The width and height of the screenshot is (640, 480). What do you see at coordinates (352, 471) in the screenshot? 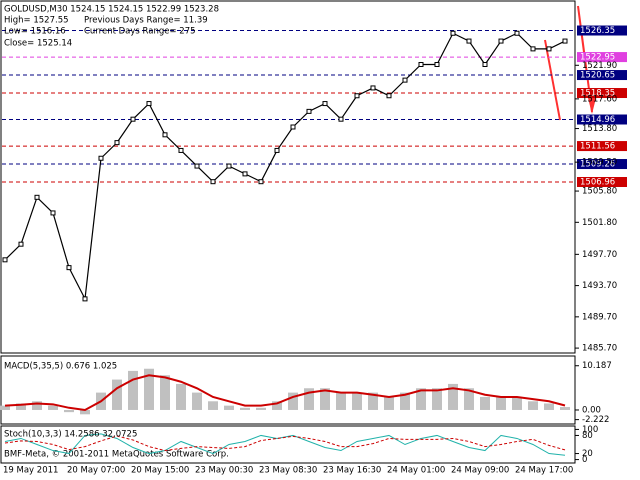
I see `x-tick-label: 23 May 16:30` at bounding box center [352, 471].